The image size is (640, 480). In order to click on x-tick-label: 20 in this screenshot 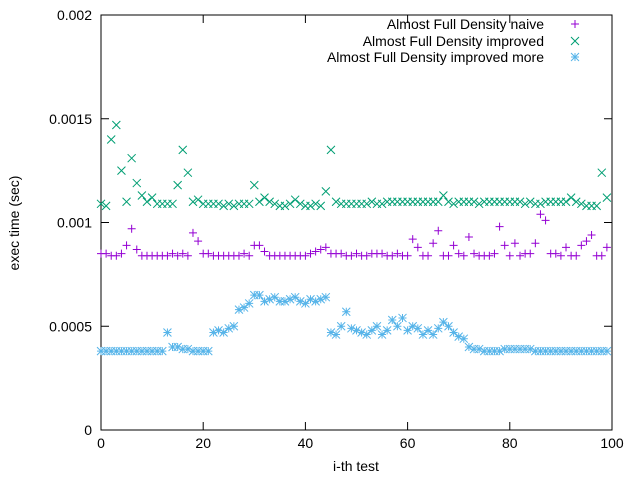, I will do `click(203, 443)`.